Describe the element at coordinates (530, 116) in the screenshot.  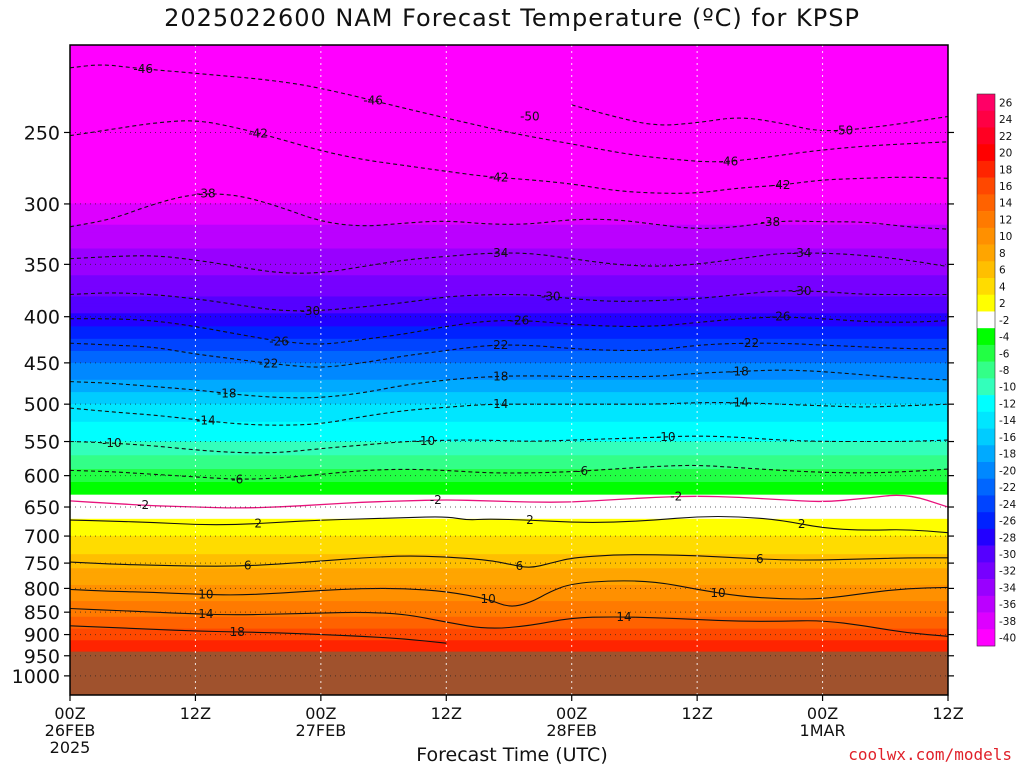
I see `contour-label: -50` at that location.